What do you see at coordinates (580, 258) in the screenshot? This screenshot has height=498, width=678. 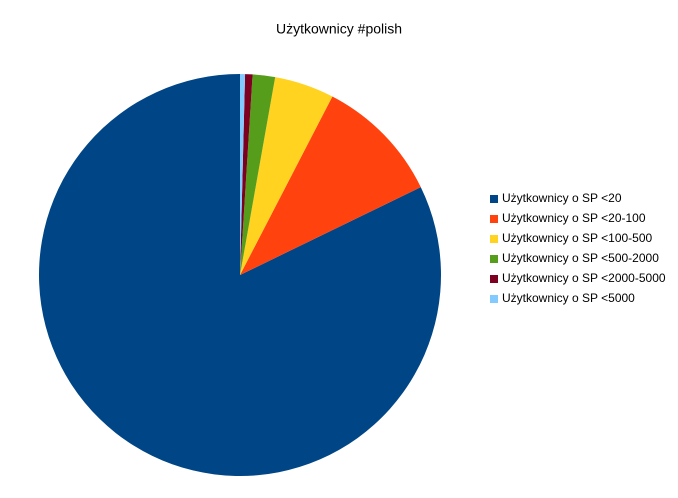 I see `legend-label: Użytkownicy o SP <500-2000` at bounding box center [580, 258].